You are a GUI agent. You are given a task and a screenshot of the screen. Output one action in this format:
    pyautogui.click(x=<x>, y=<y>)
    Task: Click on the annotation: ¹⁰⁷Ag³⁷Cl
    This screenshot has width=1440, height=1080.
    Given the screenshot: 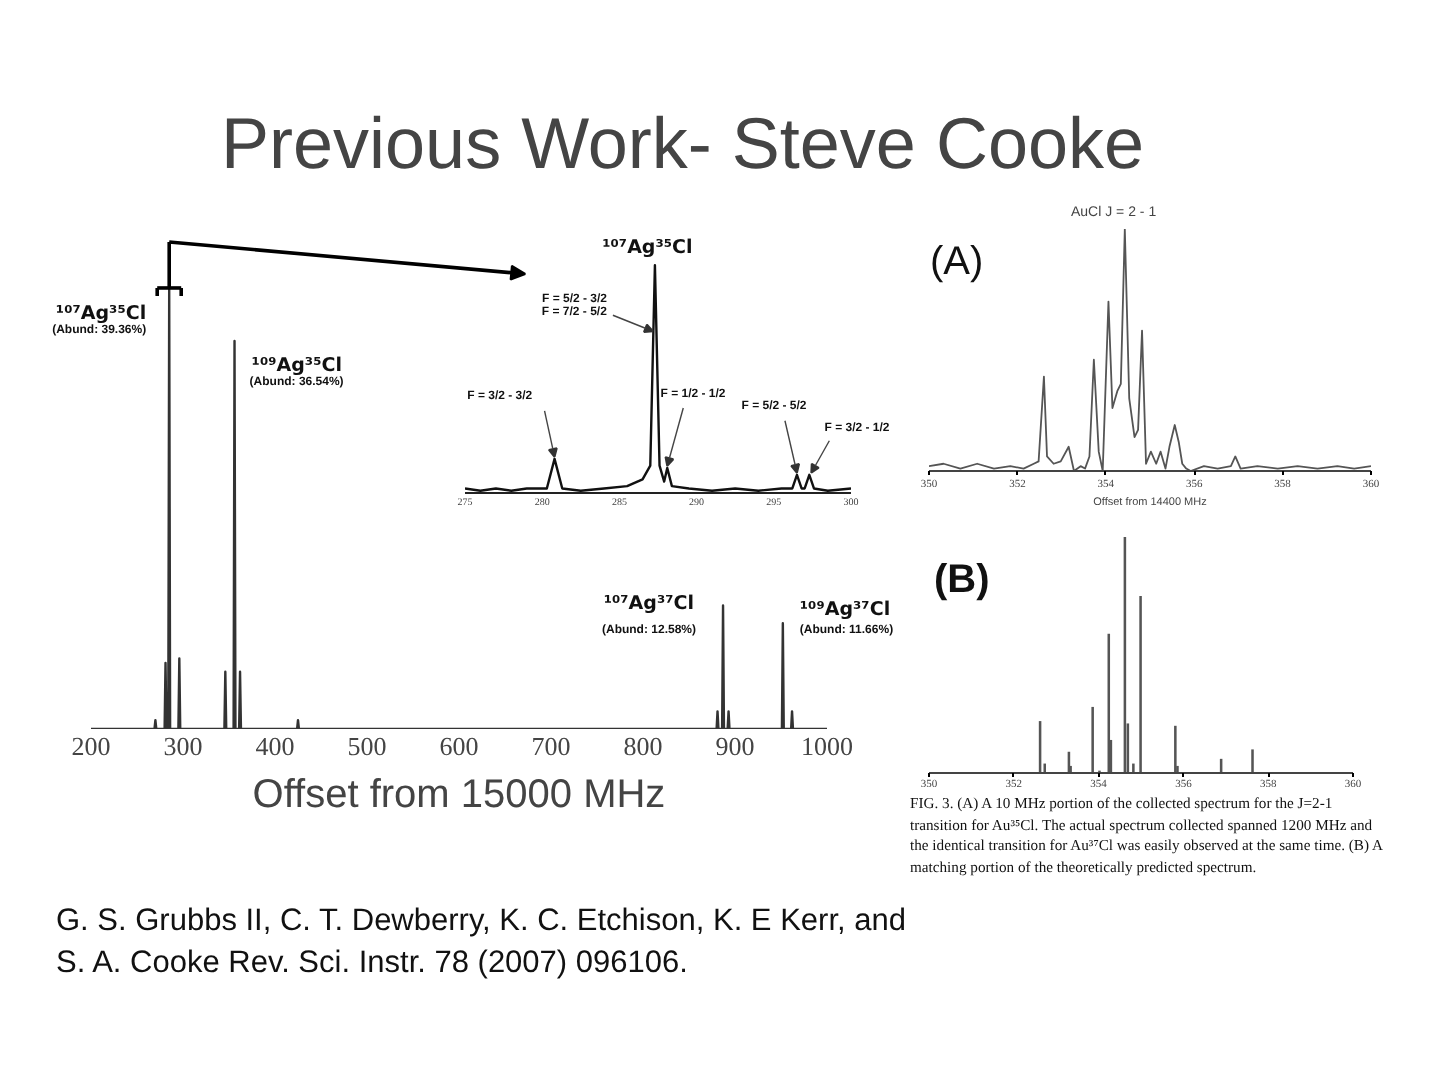 What is the action you would take?
    pyautogui.click(x=648, y=604)
    